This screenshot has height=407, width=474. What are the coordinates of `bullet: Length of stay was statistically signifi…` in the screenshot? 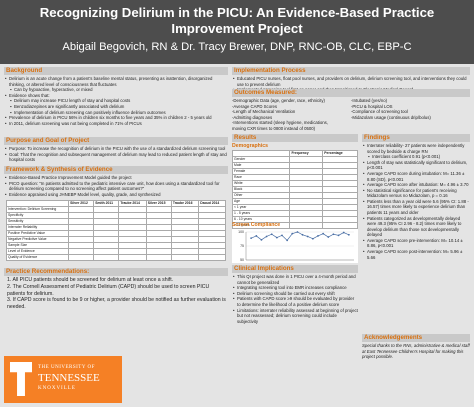 It's located at (416, 165).